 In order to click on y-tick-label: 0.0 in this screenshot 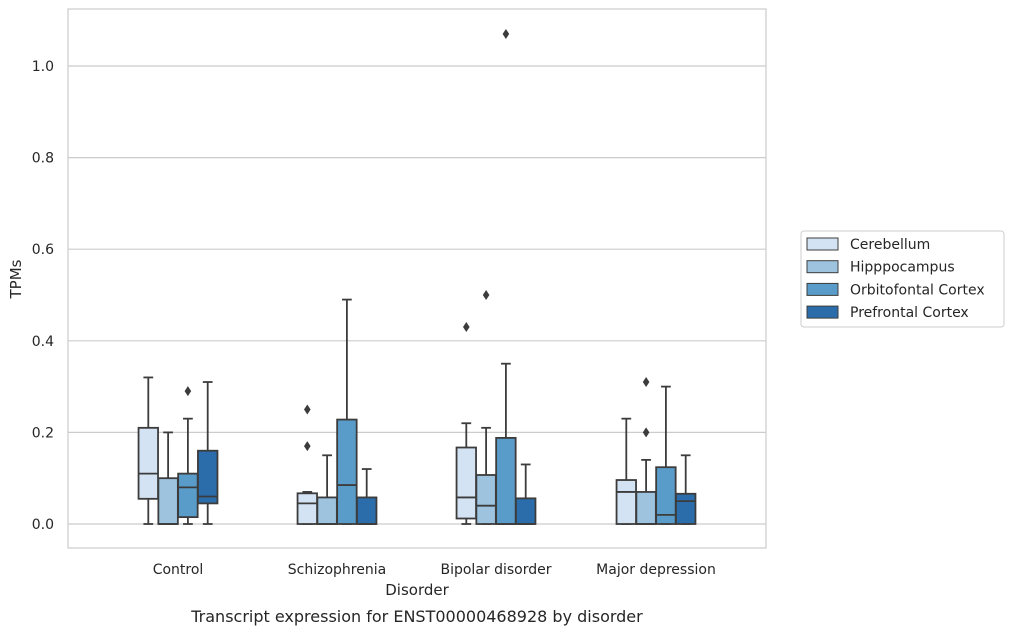, I will do `click(43, 525)`.